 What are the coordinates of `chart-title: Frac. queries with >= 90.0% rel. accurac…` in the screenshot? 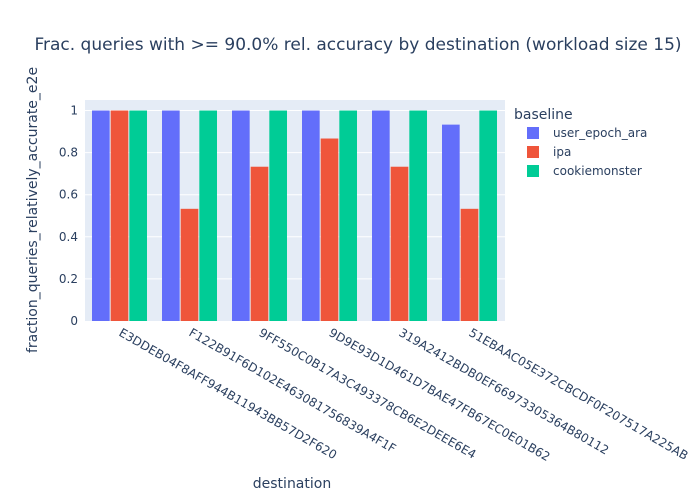 It's located at (357, 45).